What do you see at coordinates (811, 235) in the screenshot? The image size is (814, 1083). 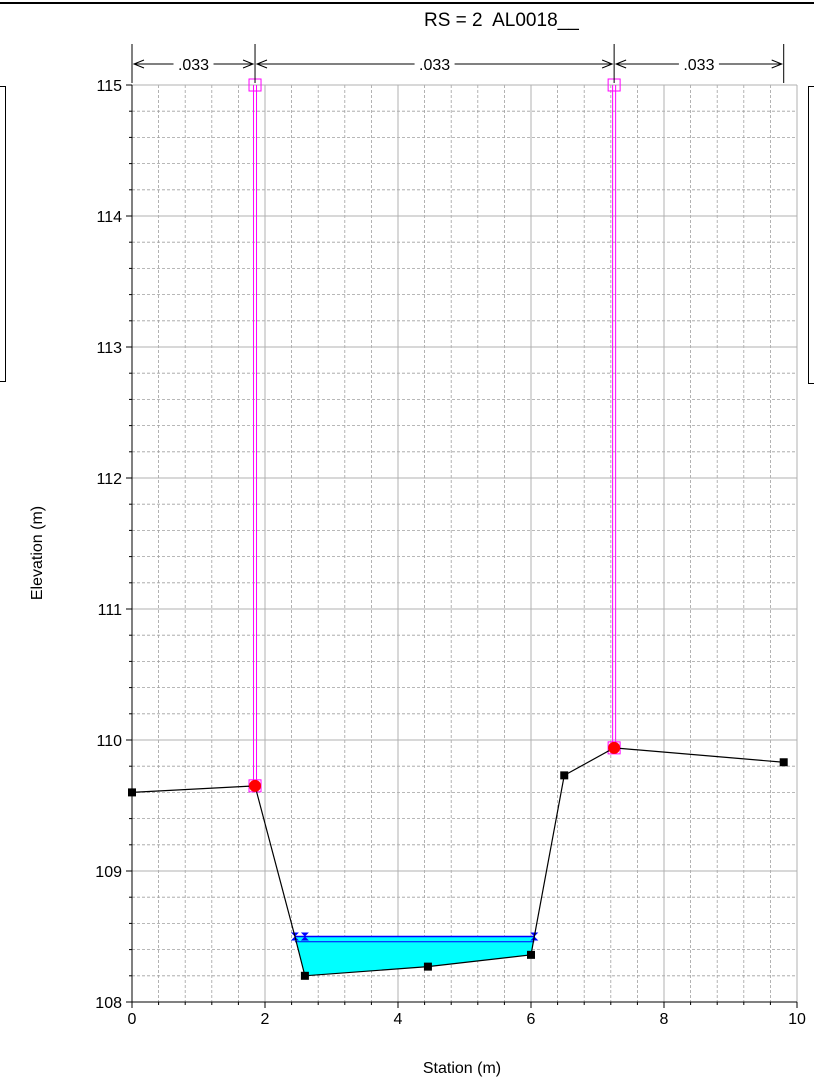 I see `right-legend-box` at bounding box center [811, 235].